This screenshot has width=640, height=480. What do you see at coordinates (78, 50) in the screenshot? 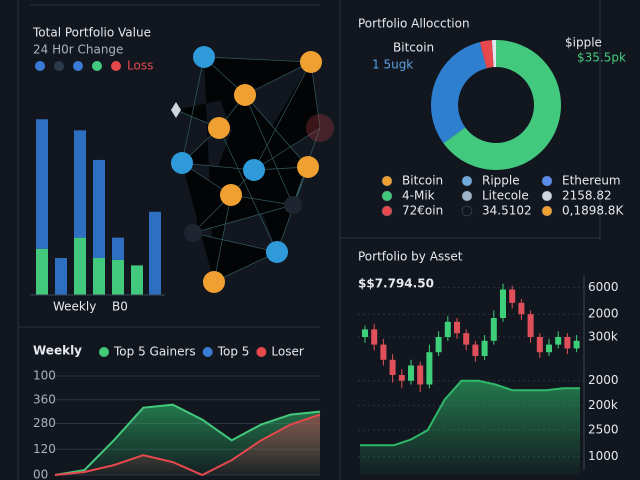
I see `subtitle: 24 H0r Change` at bounding box center [78, 50].